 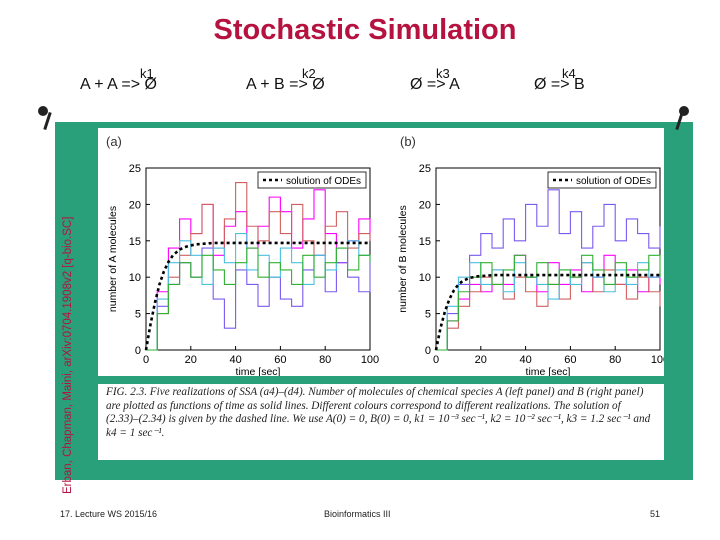 I want to click on panel-a-ytick-label: 5, so click(x=138, y=315).